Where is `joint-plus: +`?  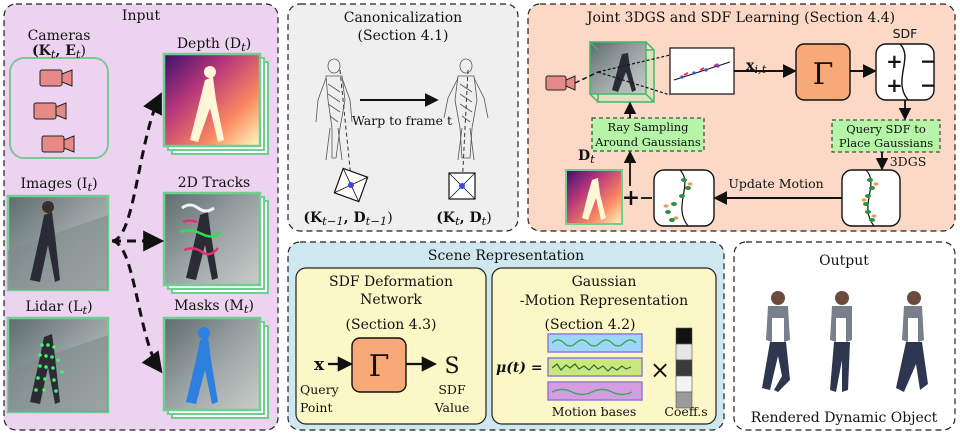
joint-plus: + is located at coordinates (631, 198).